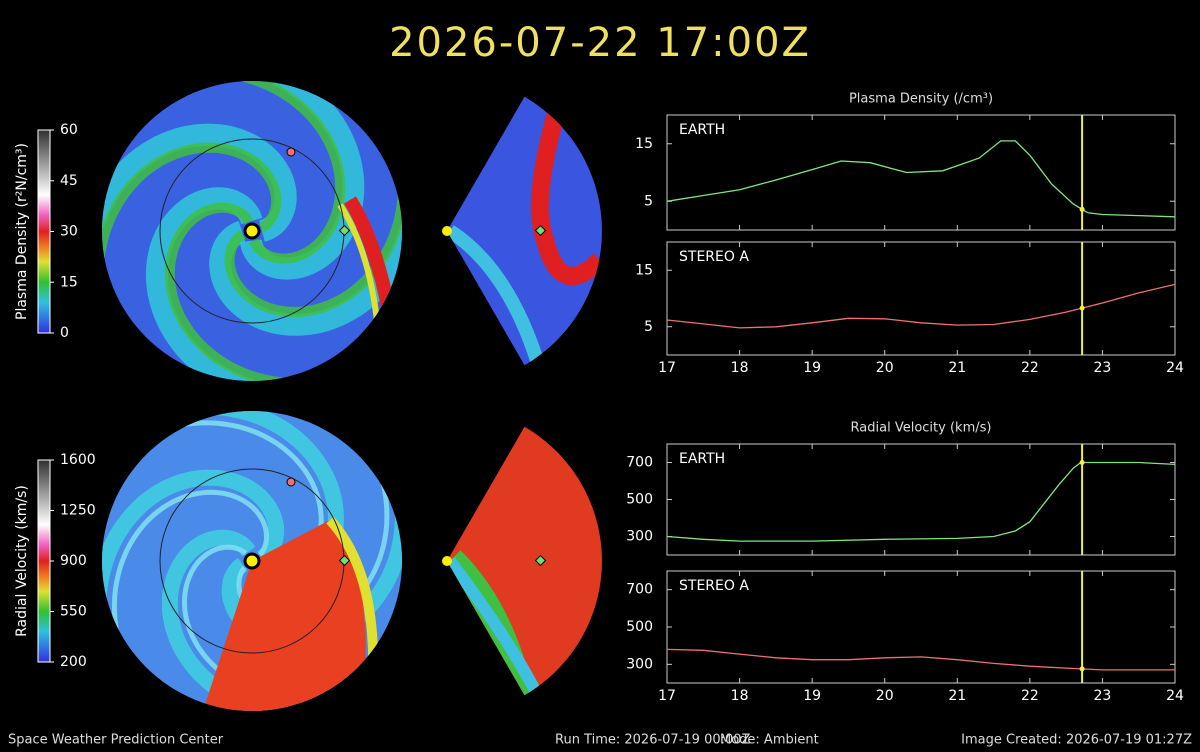 The width and height of the screenshot is (1200, 752). Describe the element at coordinates (1076, 740) in the screenshot. I see `footer-created: Image Created: 2026-07-19 01:27Z` at that location.